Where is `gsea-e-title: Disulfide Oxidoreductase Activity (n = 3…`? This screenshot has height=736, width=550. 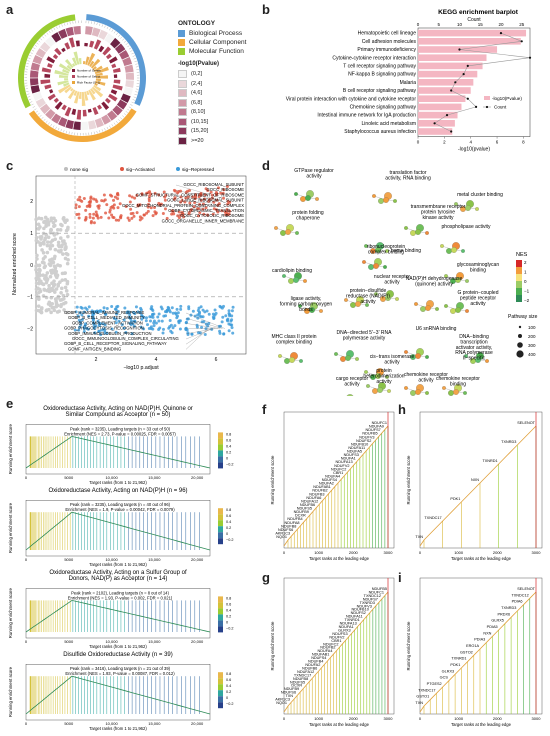
gsea-e-title: Disulfide Oxidoreductase Activity (n = 3… is located at coordinates (118, 655).